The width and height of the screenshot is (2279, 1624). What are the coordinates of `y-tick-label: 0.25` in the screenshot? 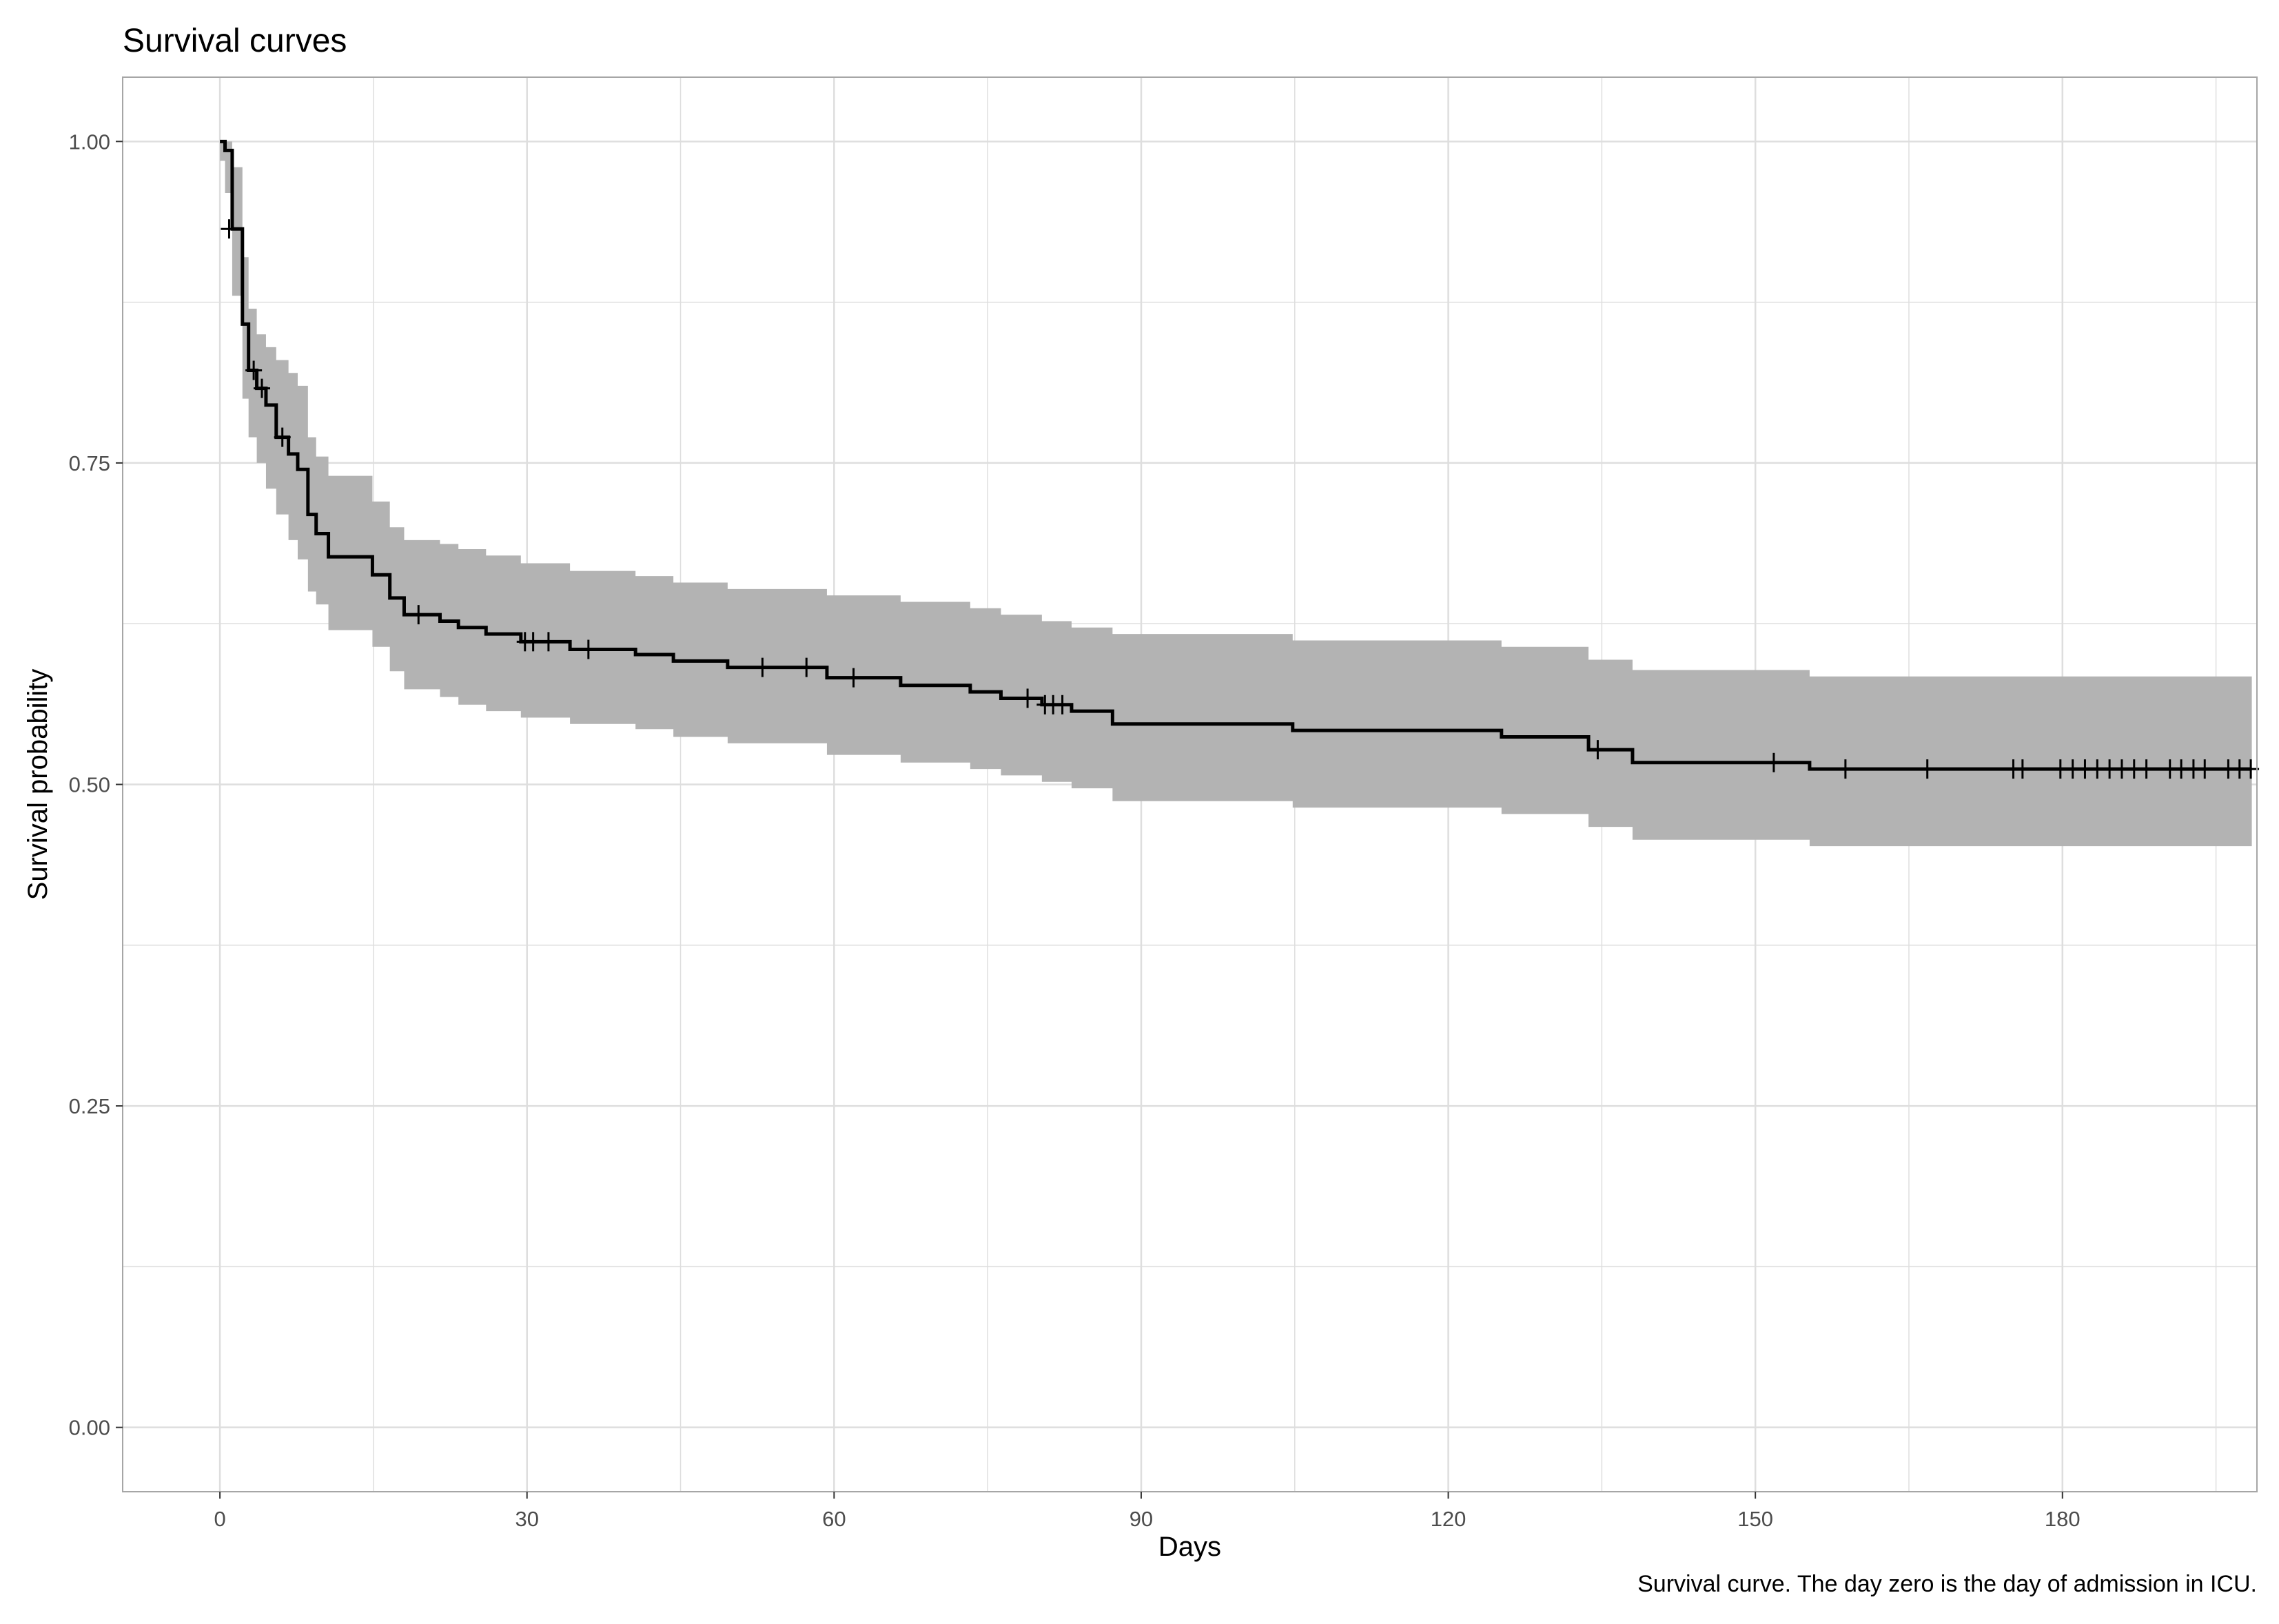 It's located at (89, 1106).